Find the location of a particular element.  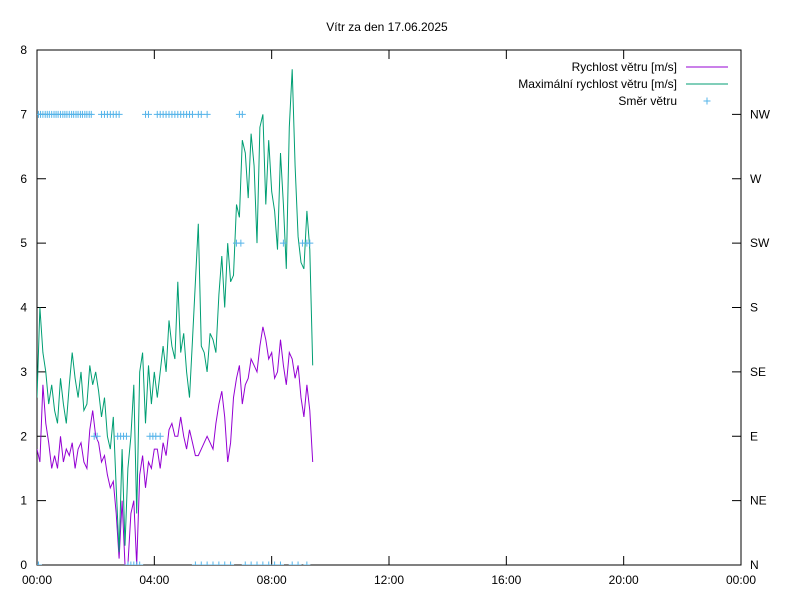

legend-label-0: Rychlost větru [m/s] is located at coordinates (624, 67).